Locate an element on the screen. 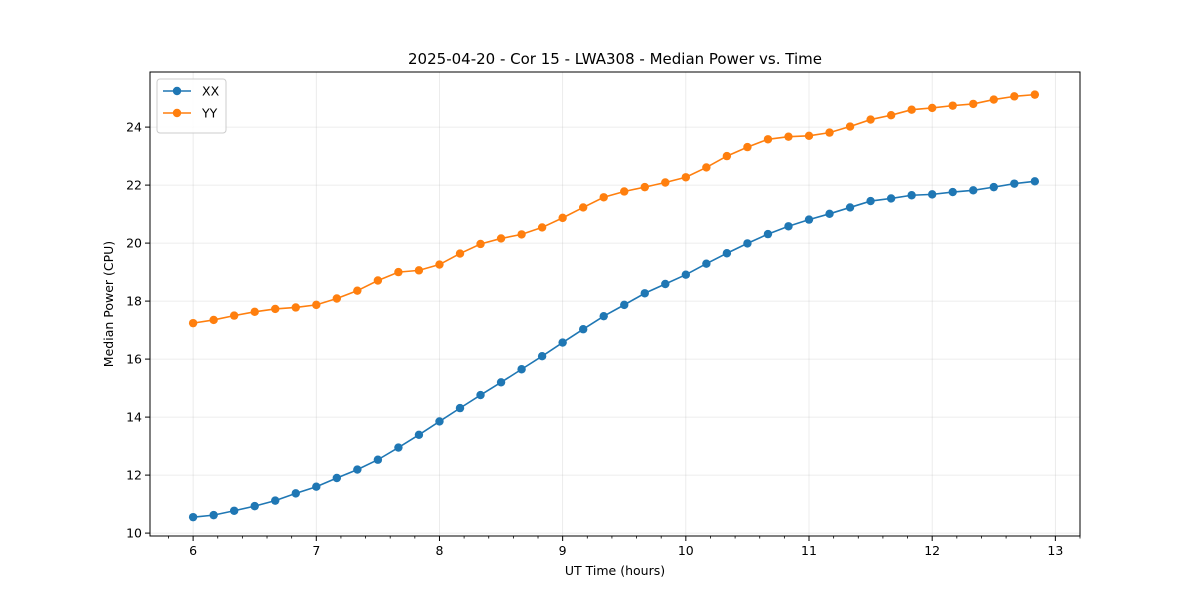 Image resolution: width=1200 pixels, height=600 pixels. y-tick-label: 10 is located at coordinates (134, 533).